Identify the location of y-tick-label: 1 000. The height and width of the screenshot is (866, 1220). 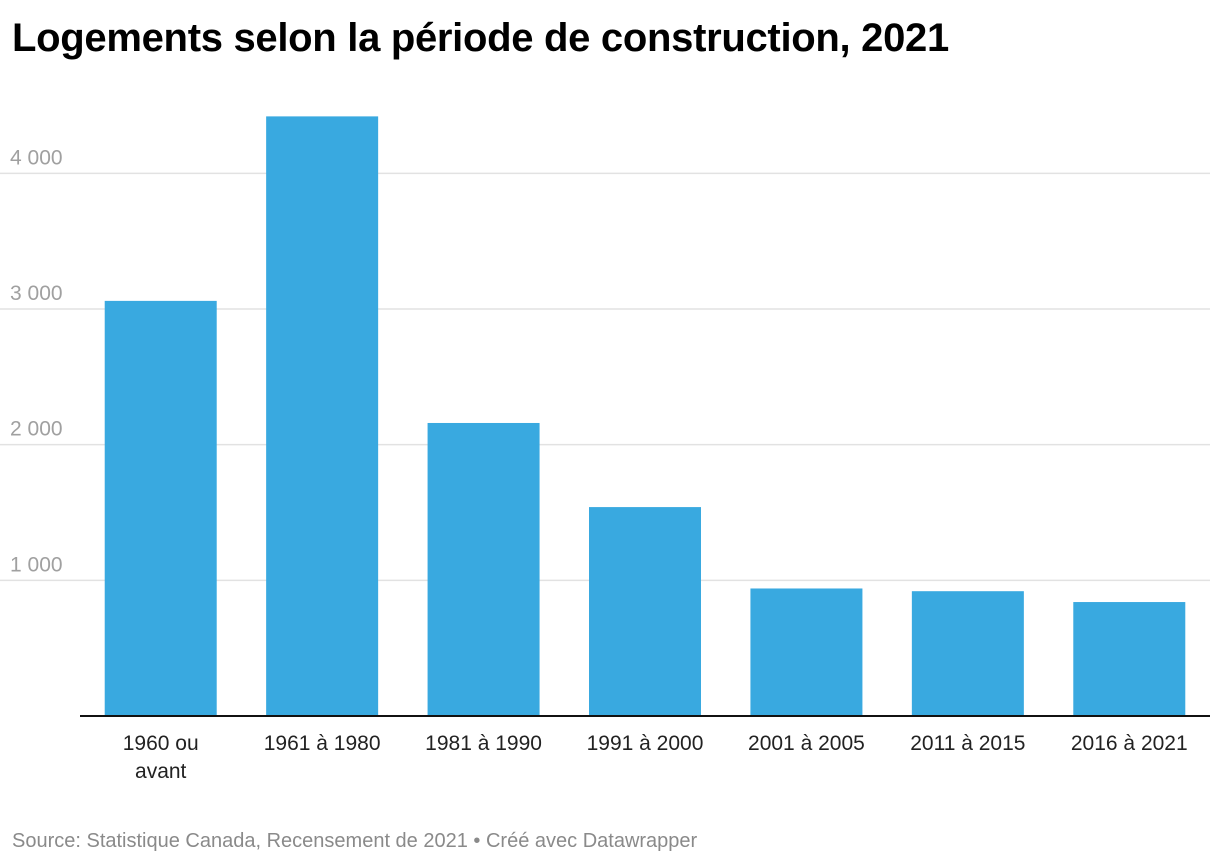
(36, 564).